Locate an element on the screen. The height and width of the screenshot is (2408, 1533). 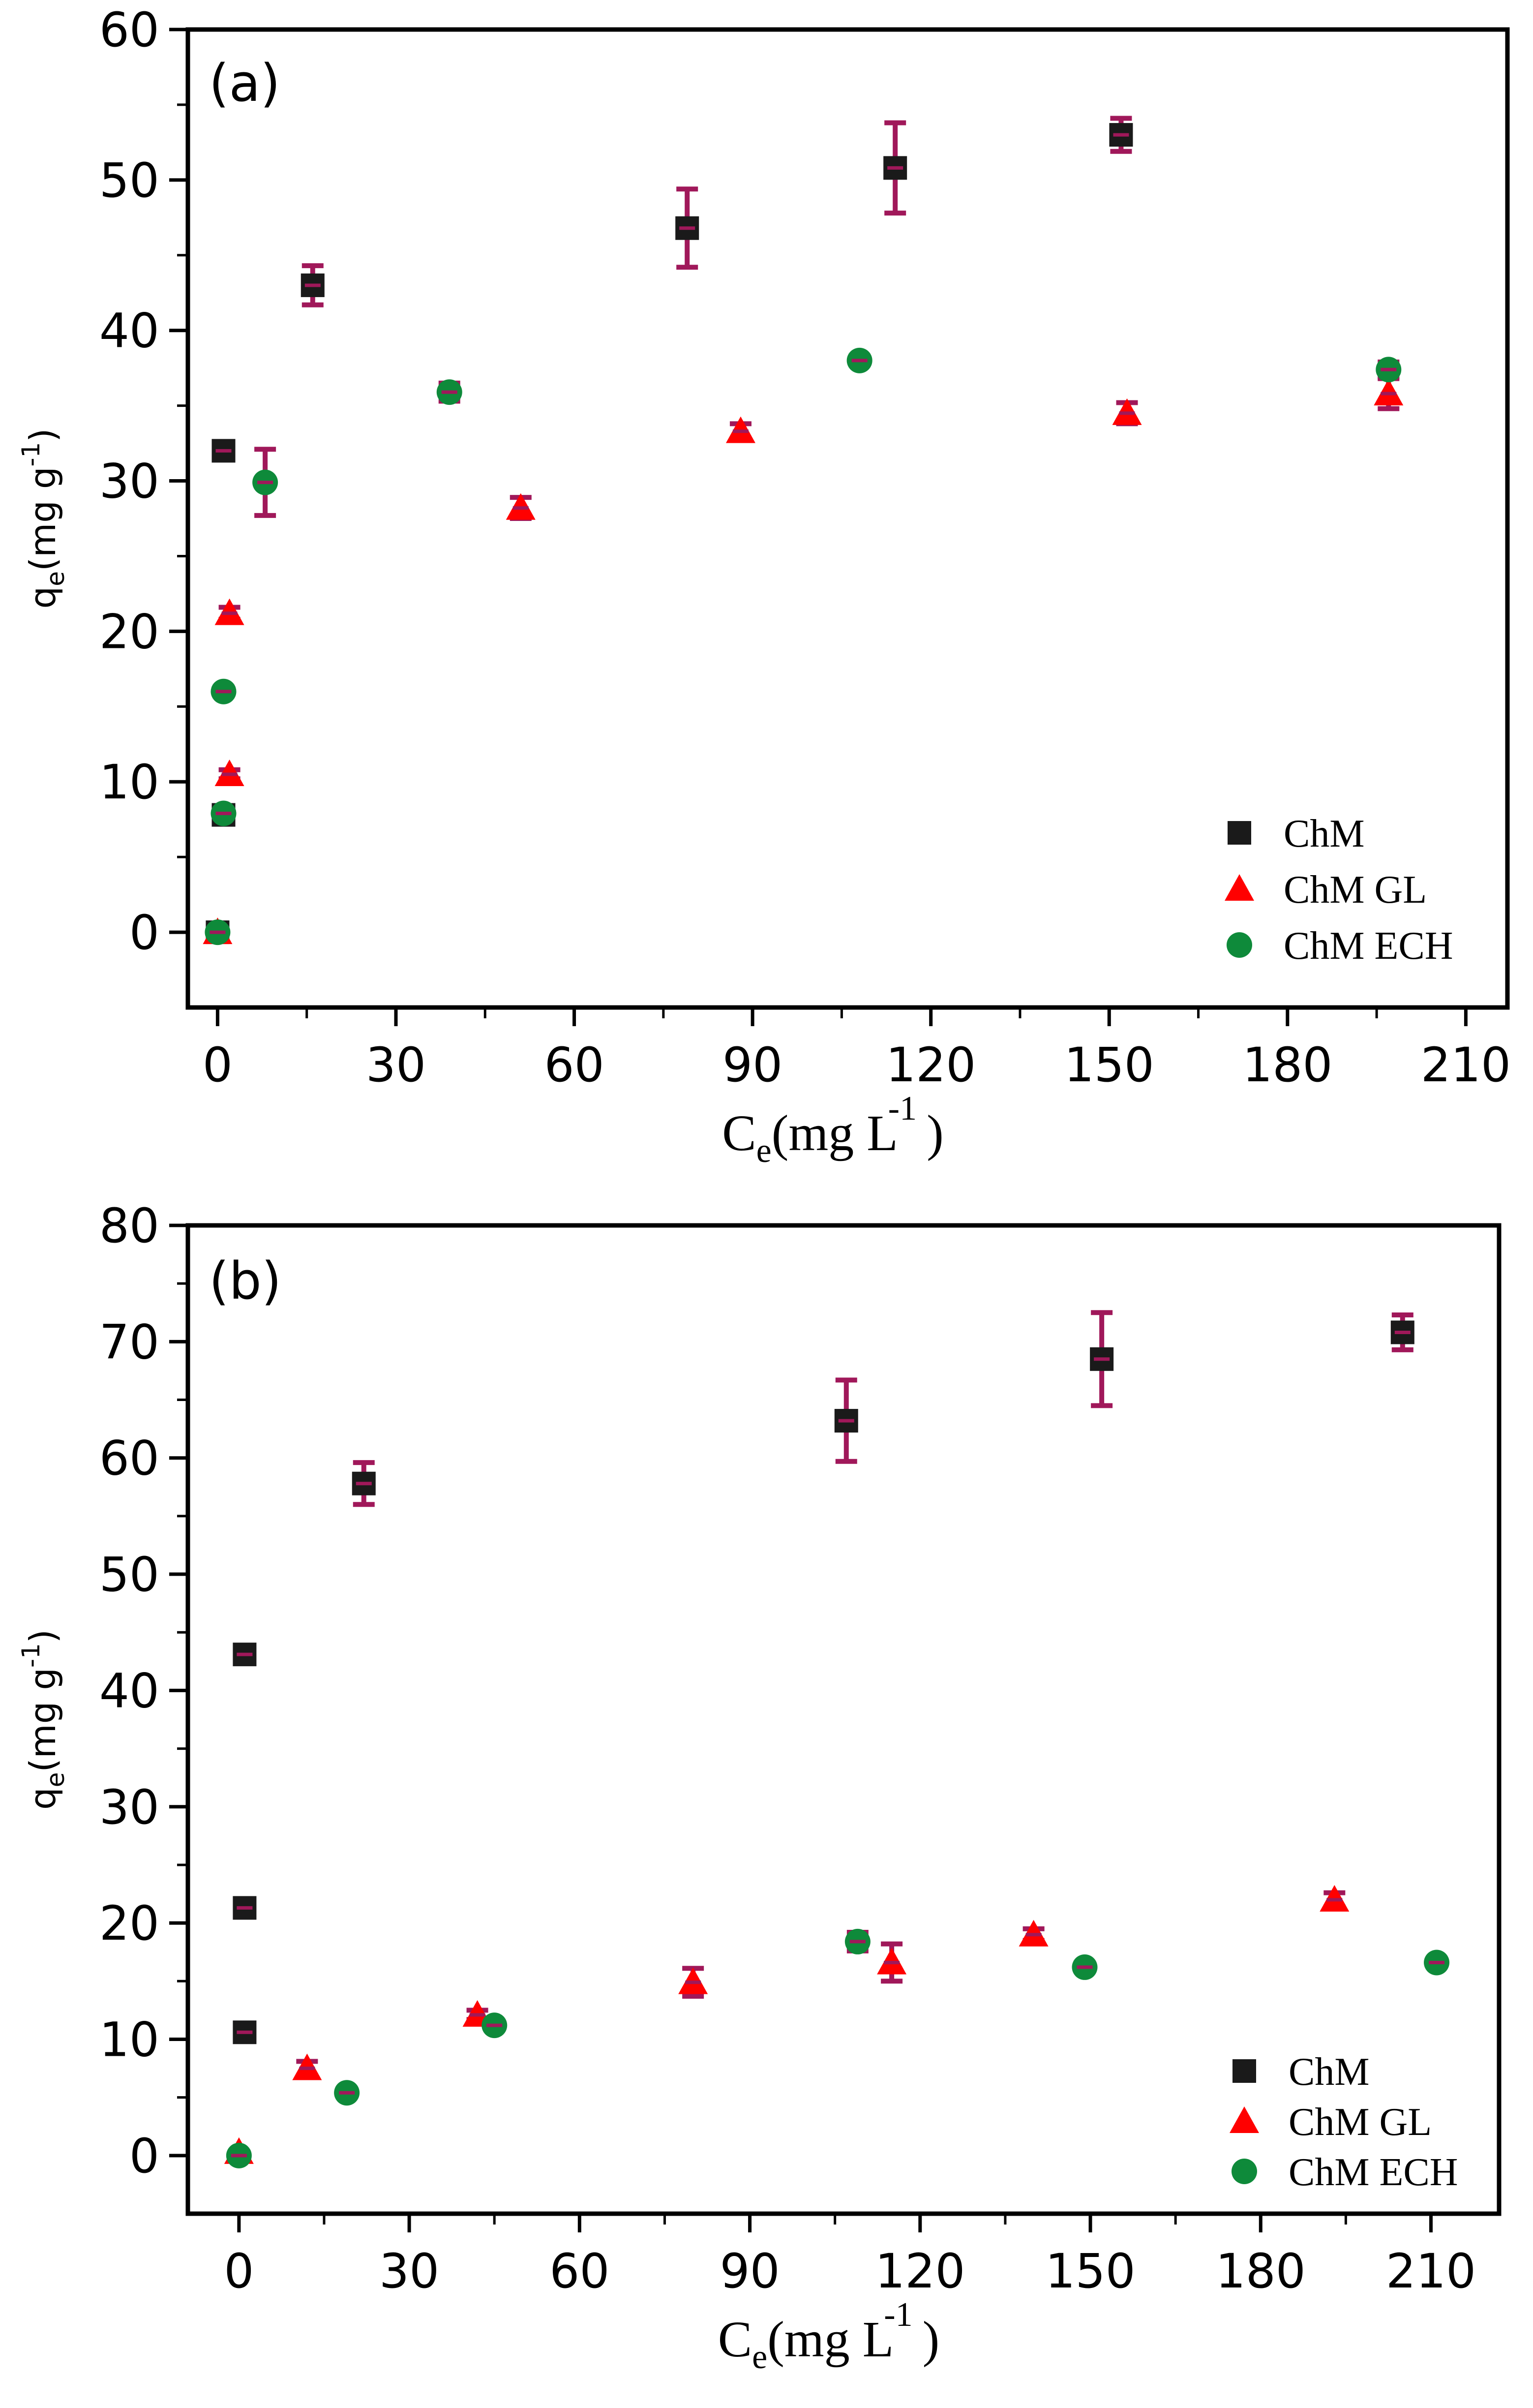
panel-b-y-tick-label: 30 is located at coordinates (129, 1807).